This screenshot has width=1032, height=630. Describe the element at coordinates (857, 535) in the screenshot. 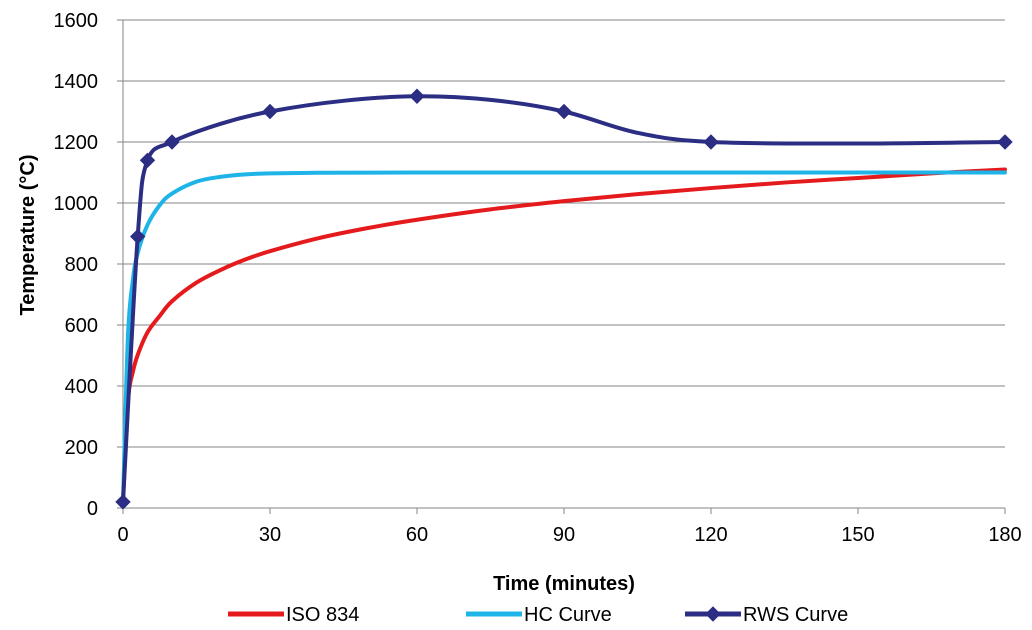

I see `x-tick-label: 150` at that location.